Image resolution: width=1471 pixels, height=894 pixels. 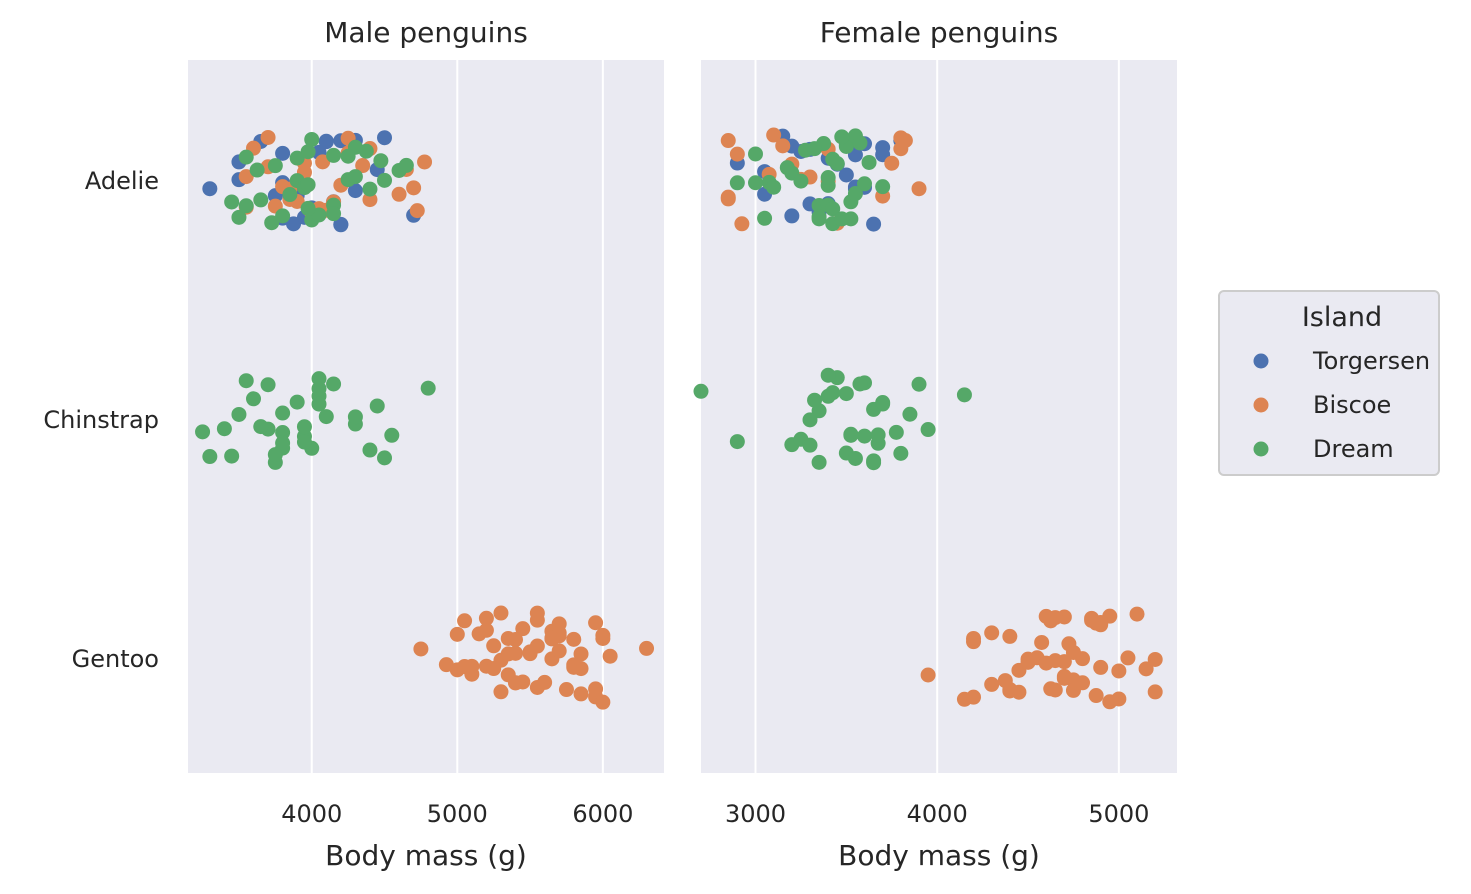 I want to click on x-tick-label-1-4000: 4000, so click(x=311, y=814).